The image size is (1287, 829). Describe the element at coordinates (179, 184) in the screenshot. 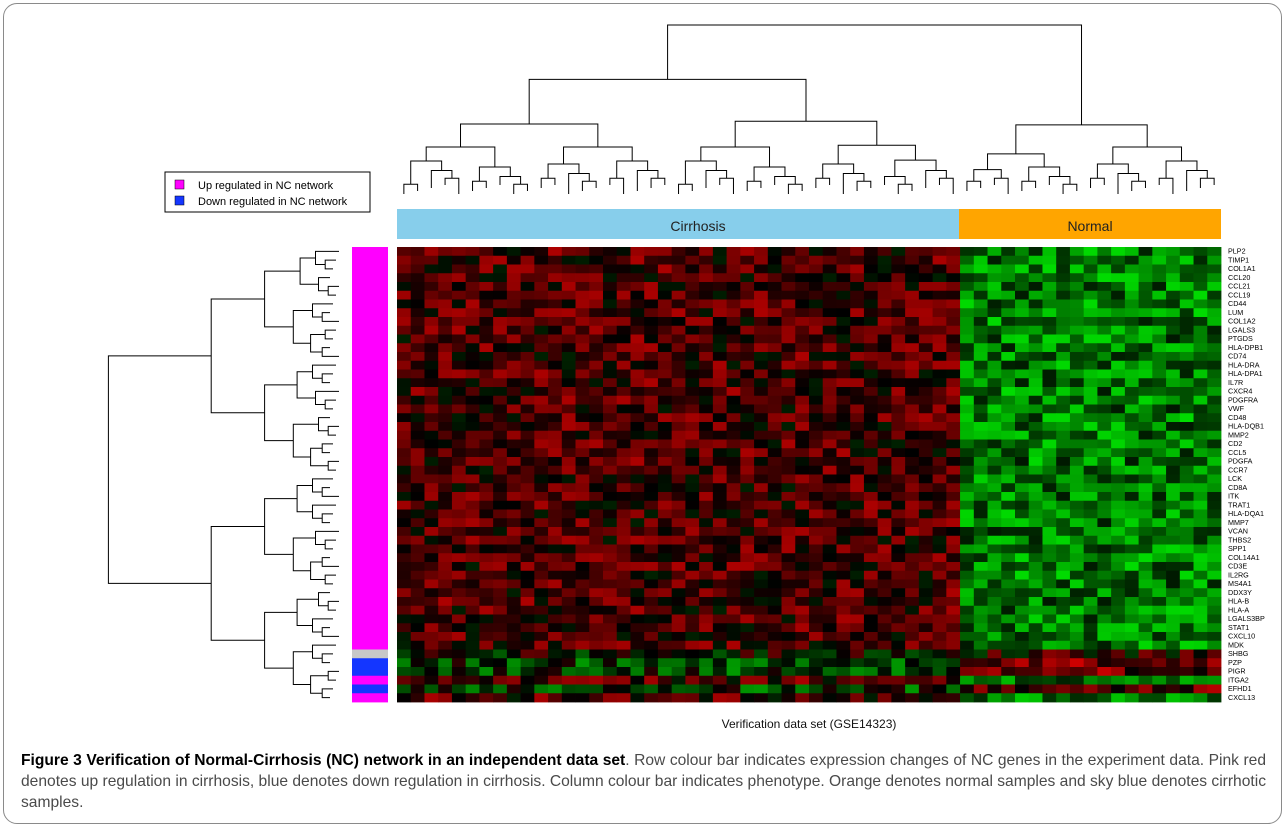

I see `legend-swatch-up` at that location.